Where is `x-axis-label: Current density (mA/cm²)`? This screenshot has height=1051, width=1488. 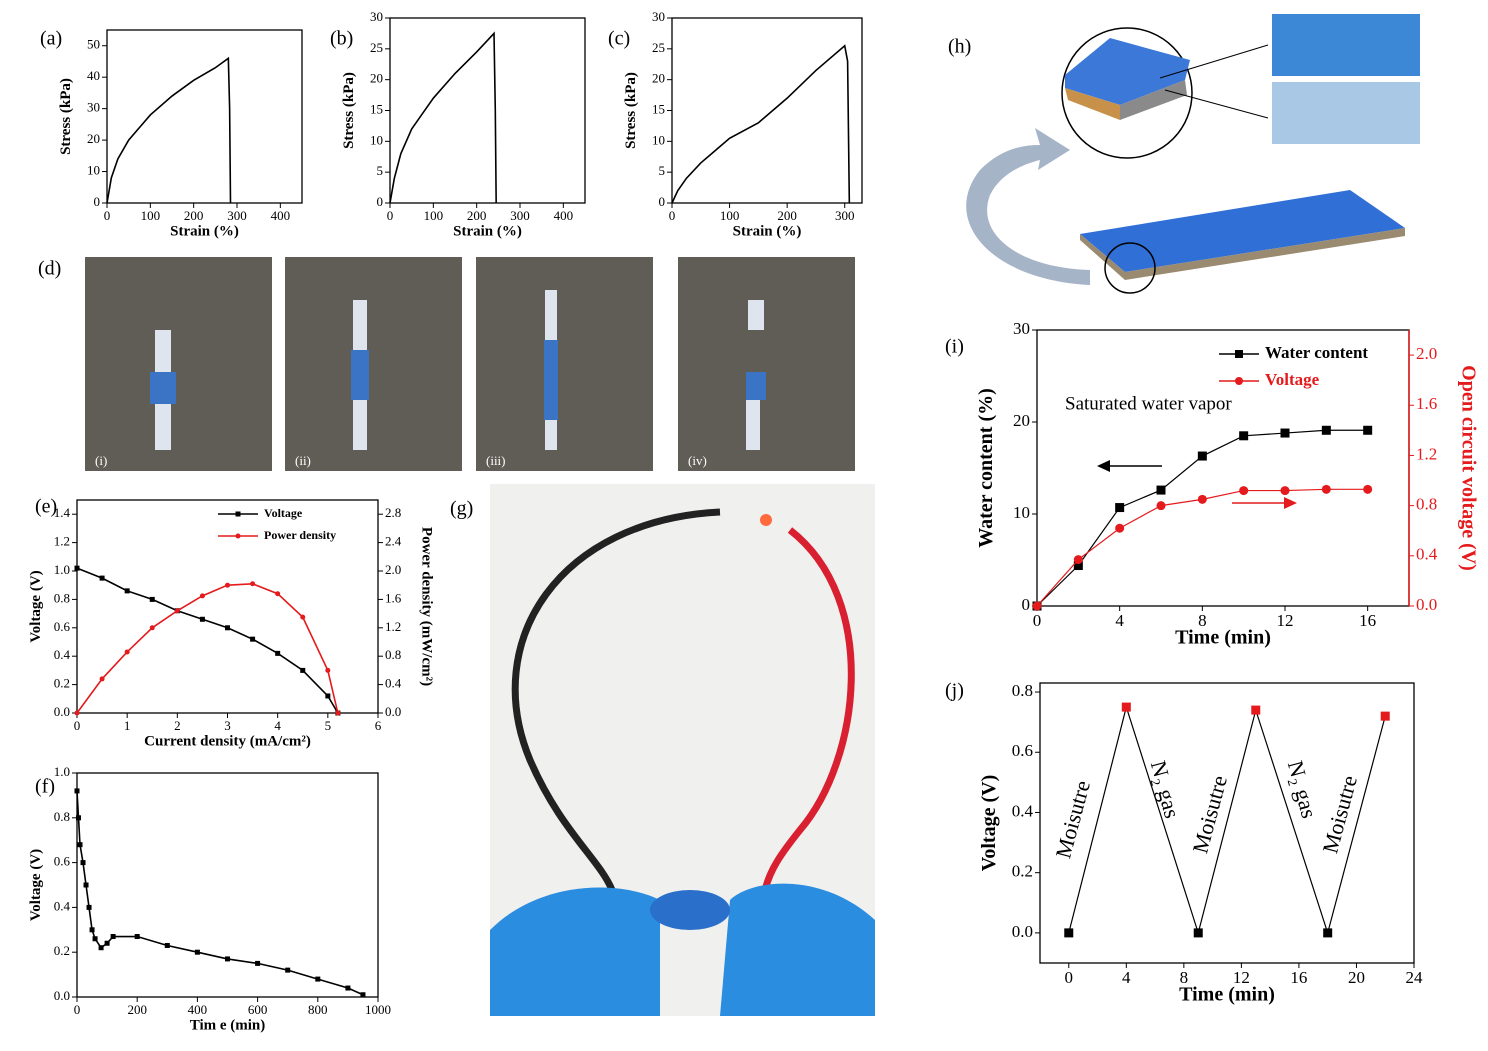
x-axis-label: Current density (mA/cm²) is located at coordinates (227, 741).